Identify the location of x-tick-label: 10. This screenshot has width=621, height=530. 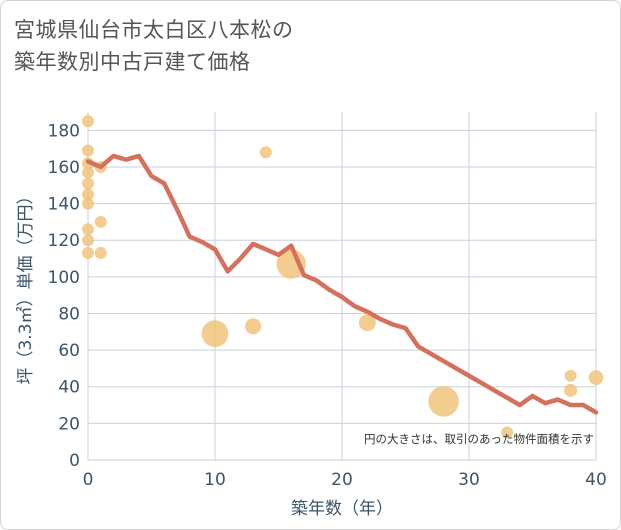
(215, 480).